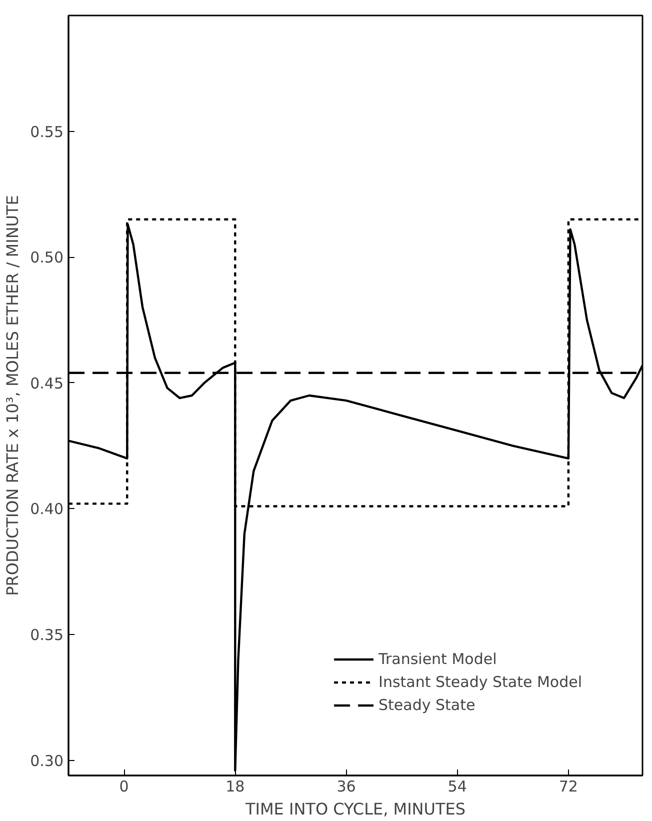  What do you see at coordinates (47, 383) in the screenshot?
I see `y-tick-label: 0.45` at bounding box center [47, 383].